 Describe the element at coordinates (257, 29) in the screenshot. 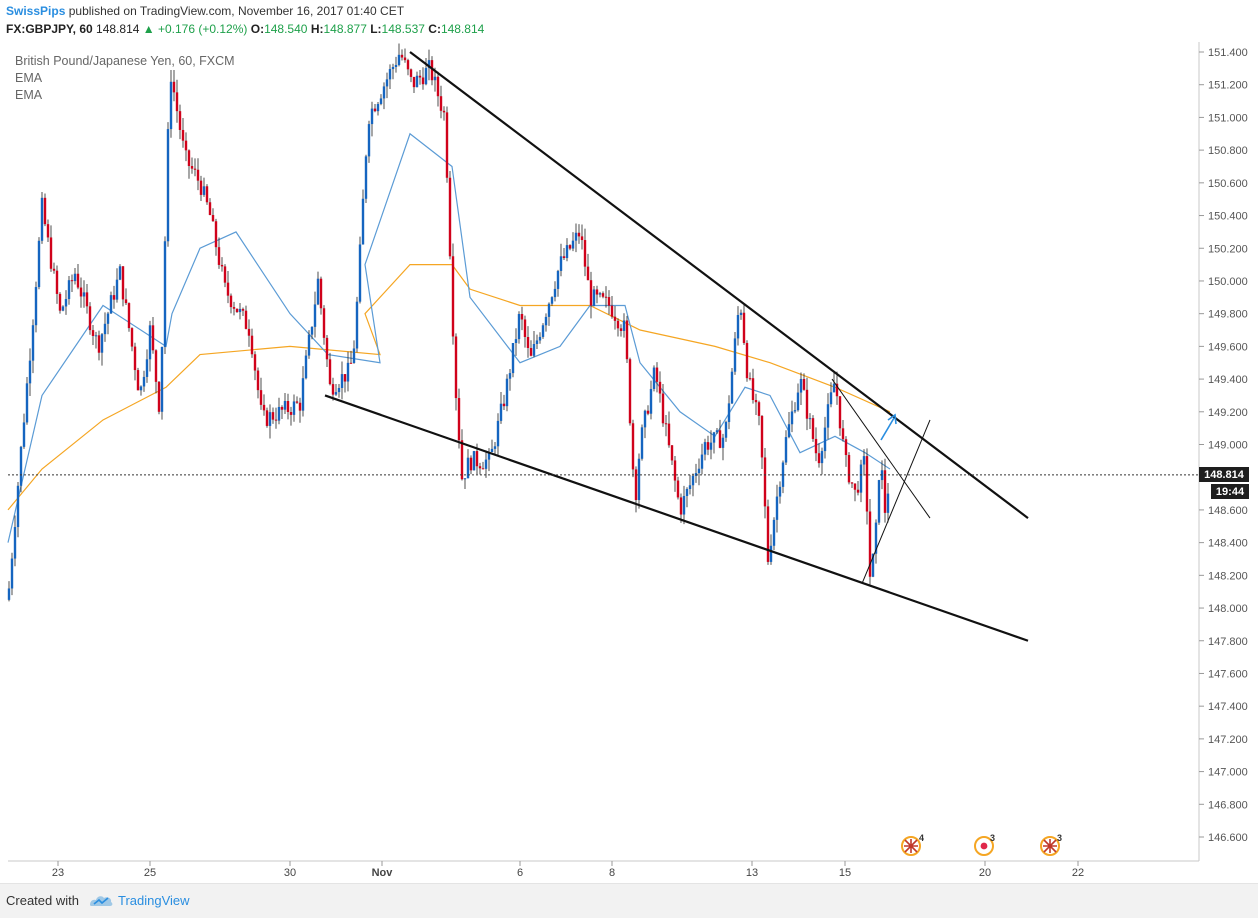

I see `open-label: O:` at that location.